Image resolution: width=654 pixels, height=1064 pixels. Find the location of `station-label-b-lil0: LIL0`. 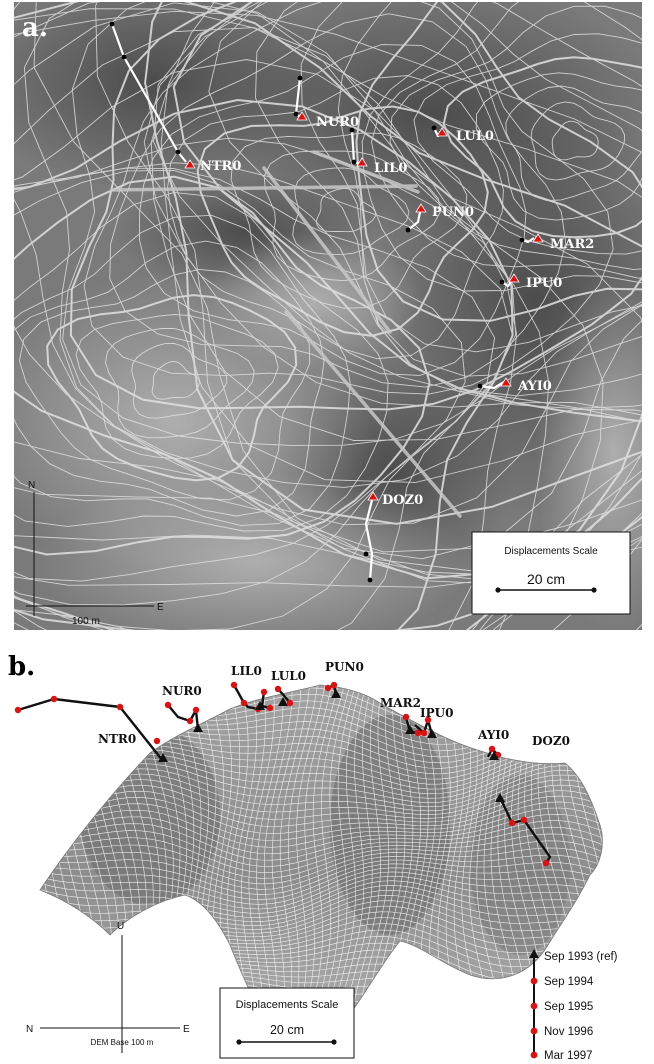

station-label-b-lil0: LIL0 is located at coordinates (246, 671).